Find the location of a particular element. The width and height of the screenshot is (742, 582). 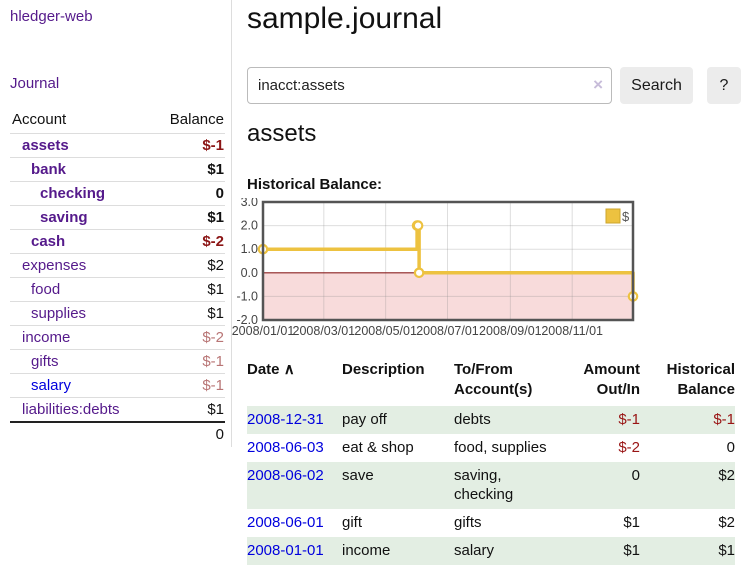

x-tick-label: 2008/03/01 is located at coordinates (324, 331).